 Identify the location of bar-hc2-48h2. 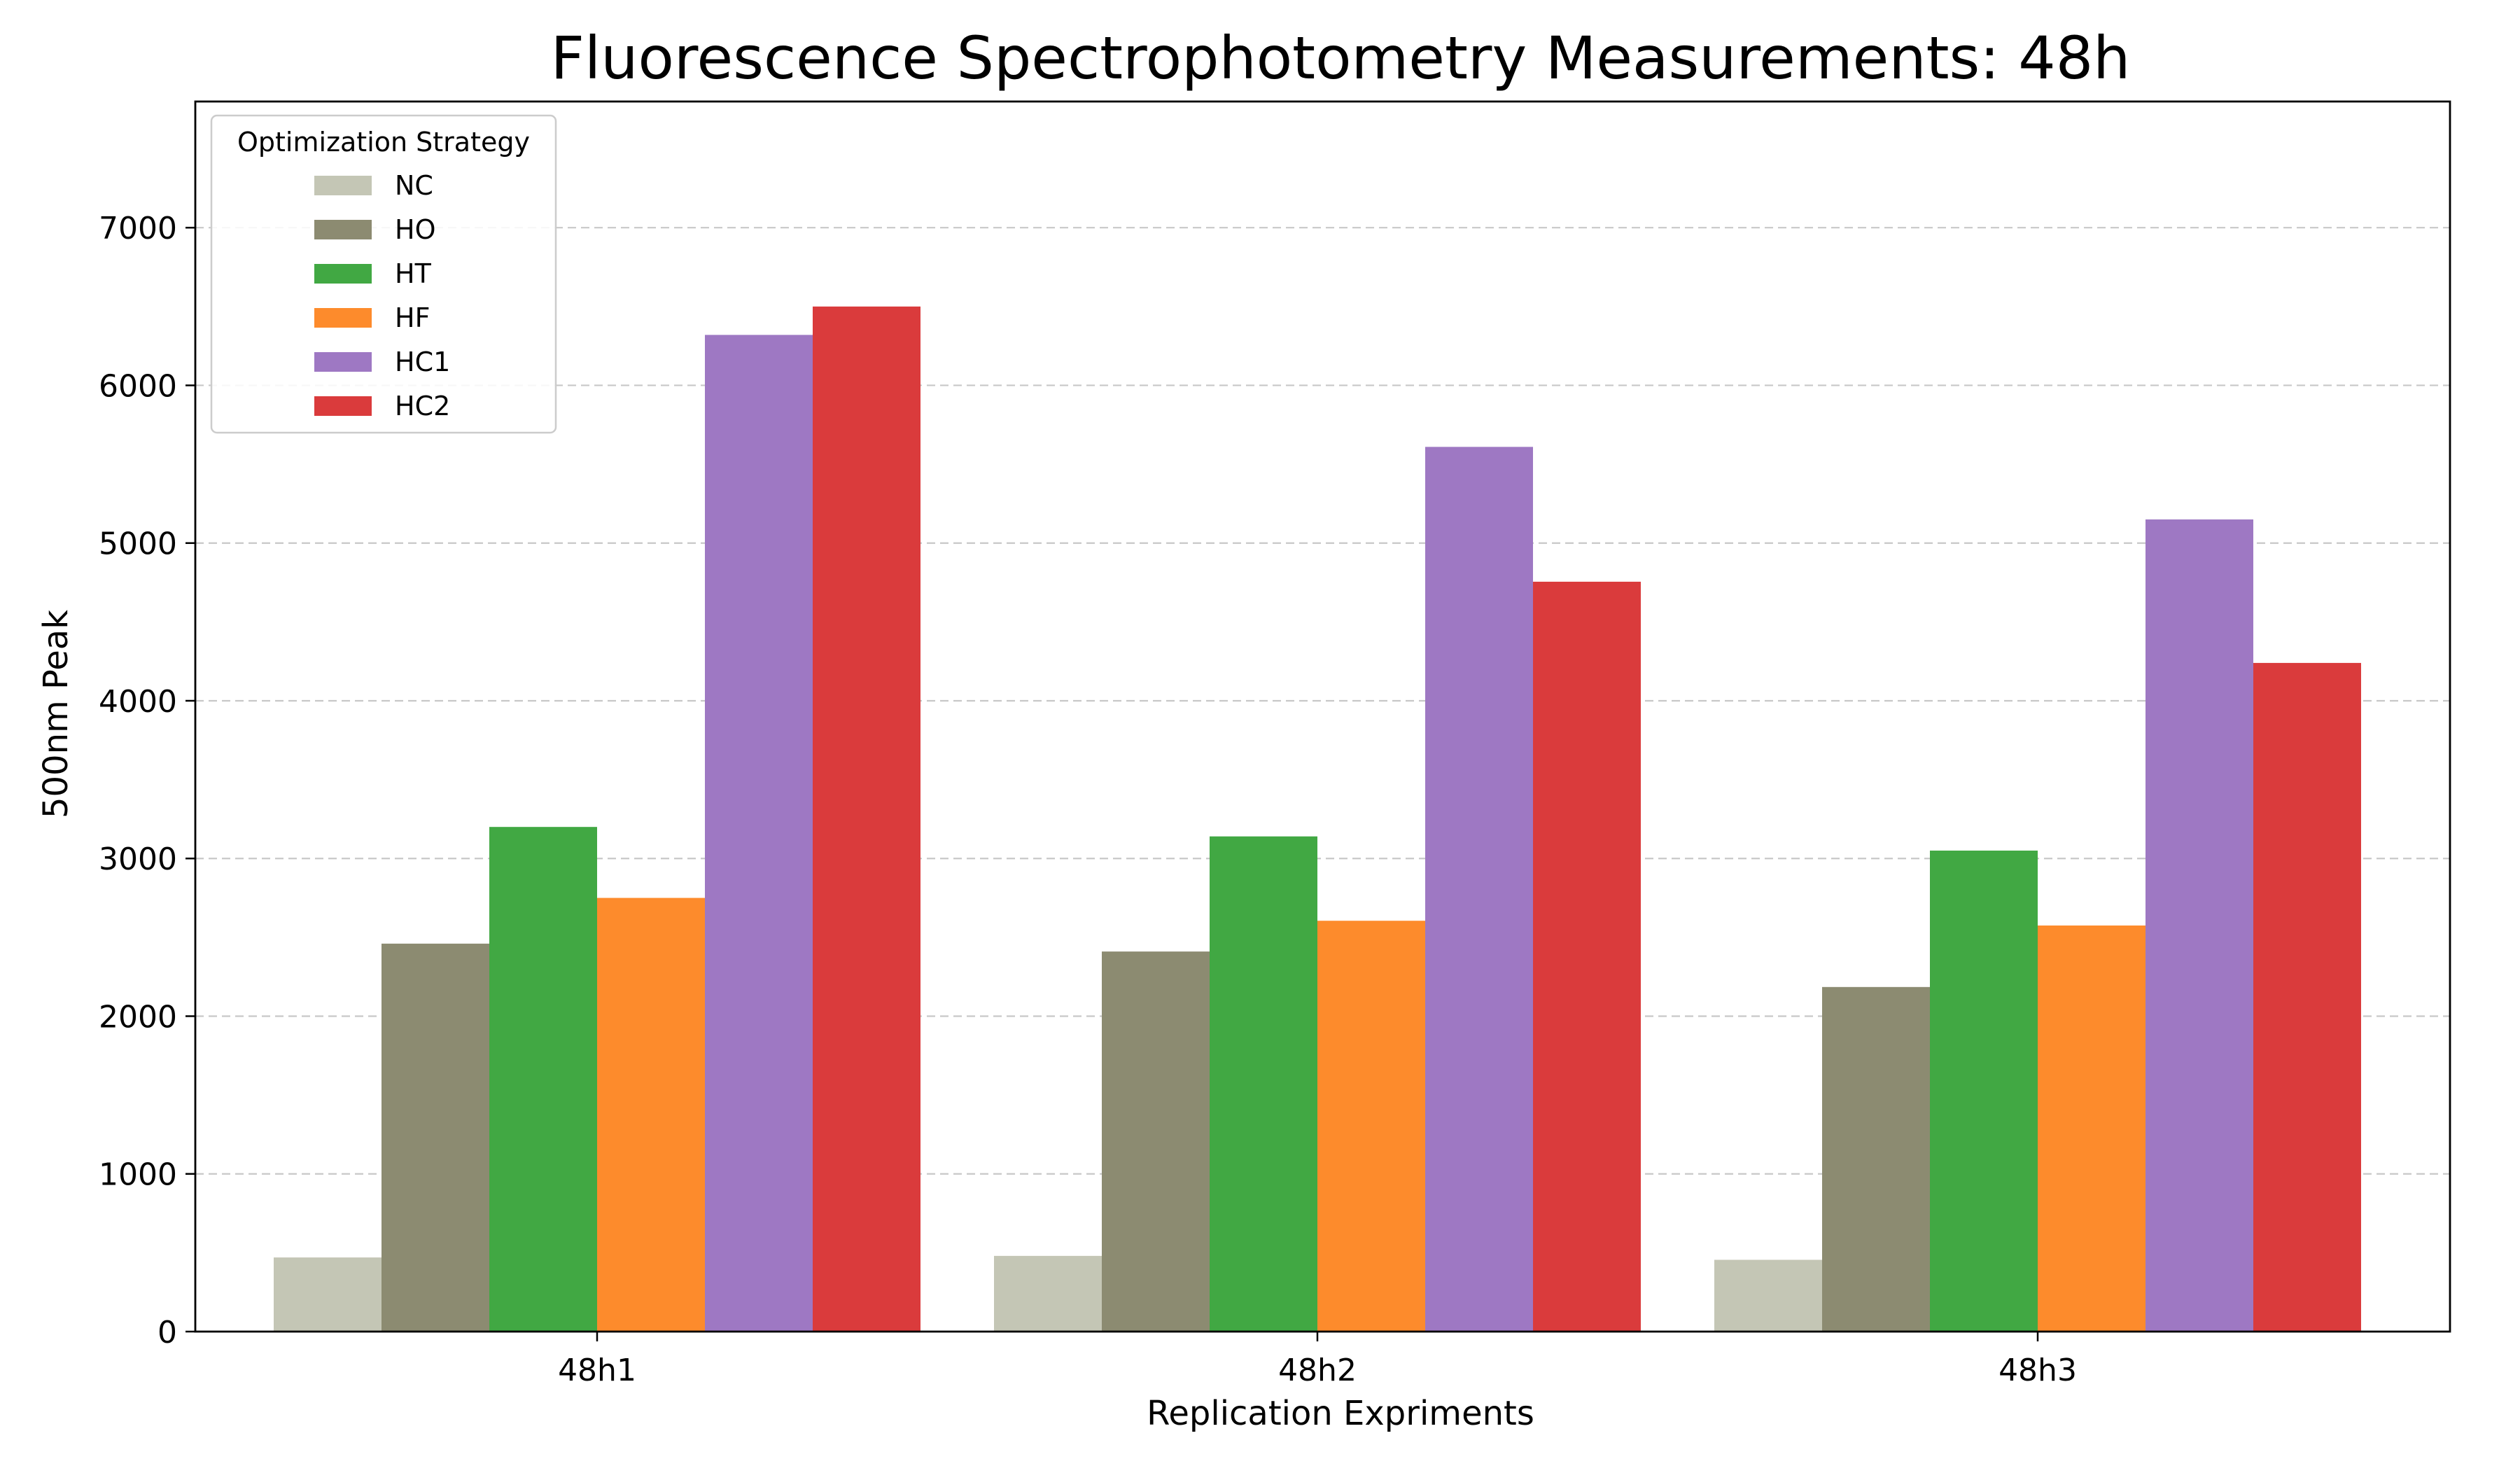
(1587, 956).